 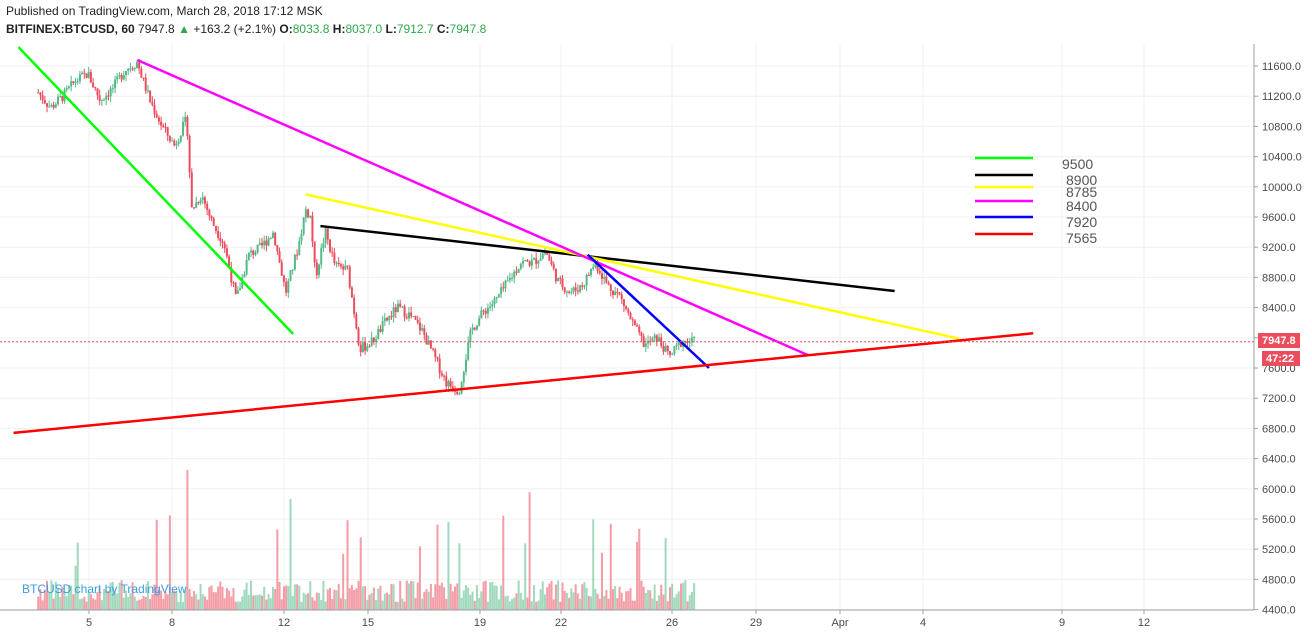 I want to click on watermark: BTCUSD chart by TradingView, so click(x=104, y=589).